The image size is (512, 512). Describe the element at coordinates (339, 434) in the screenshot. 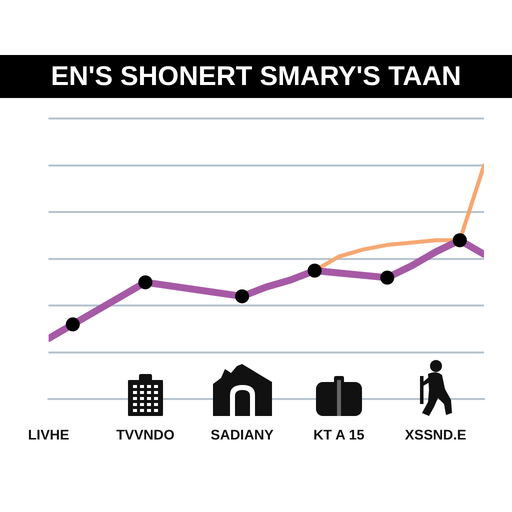

I see `x-tick-label: KT A 15` at that location.